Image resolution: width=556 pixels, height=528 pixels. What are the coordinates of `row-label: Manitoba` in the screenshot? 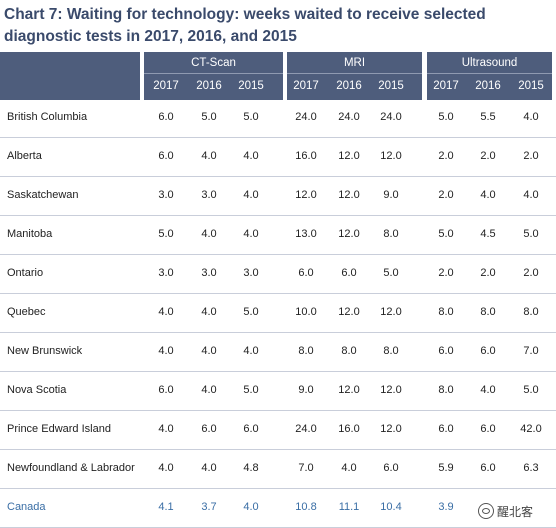 It's located at (30, 234).